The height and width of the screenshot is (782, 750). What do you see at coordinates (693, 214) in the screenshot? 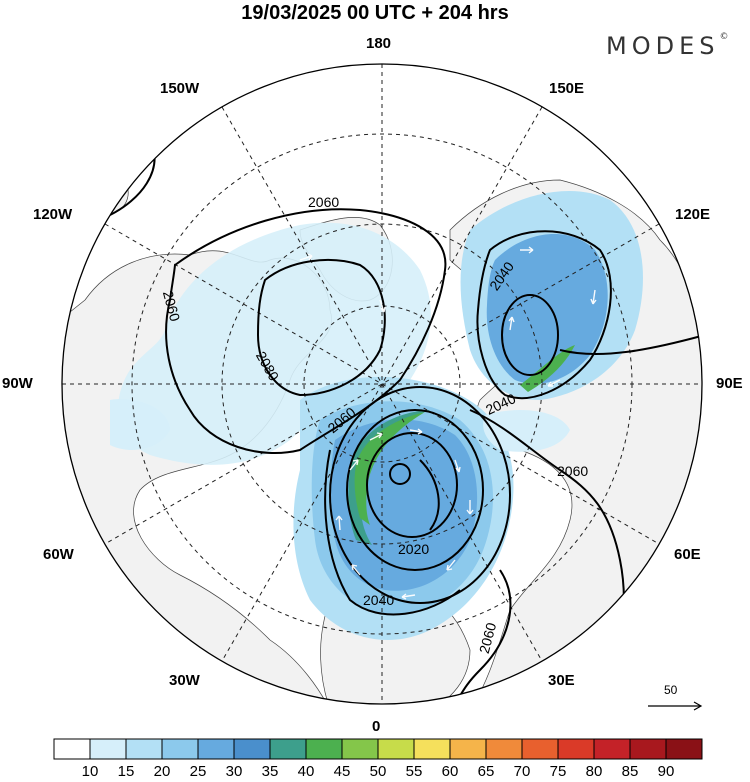
I see `meridian-label-120e: 120E` at bounding box center [693, 214].